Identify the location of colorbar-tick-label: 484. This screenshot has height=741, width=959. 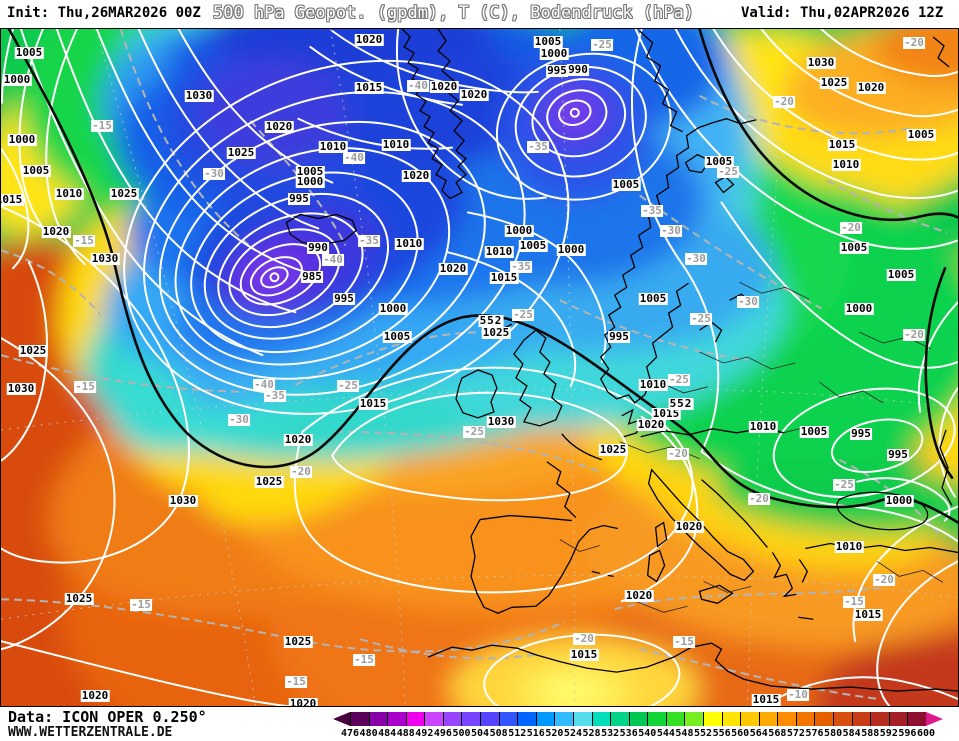
(387, 733).